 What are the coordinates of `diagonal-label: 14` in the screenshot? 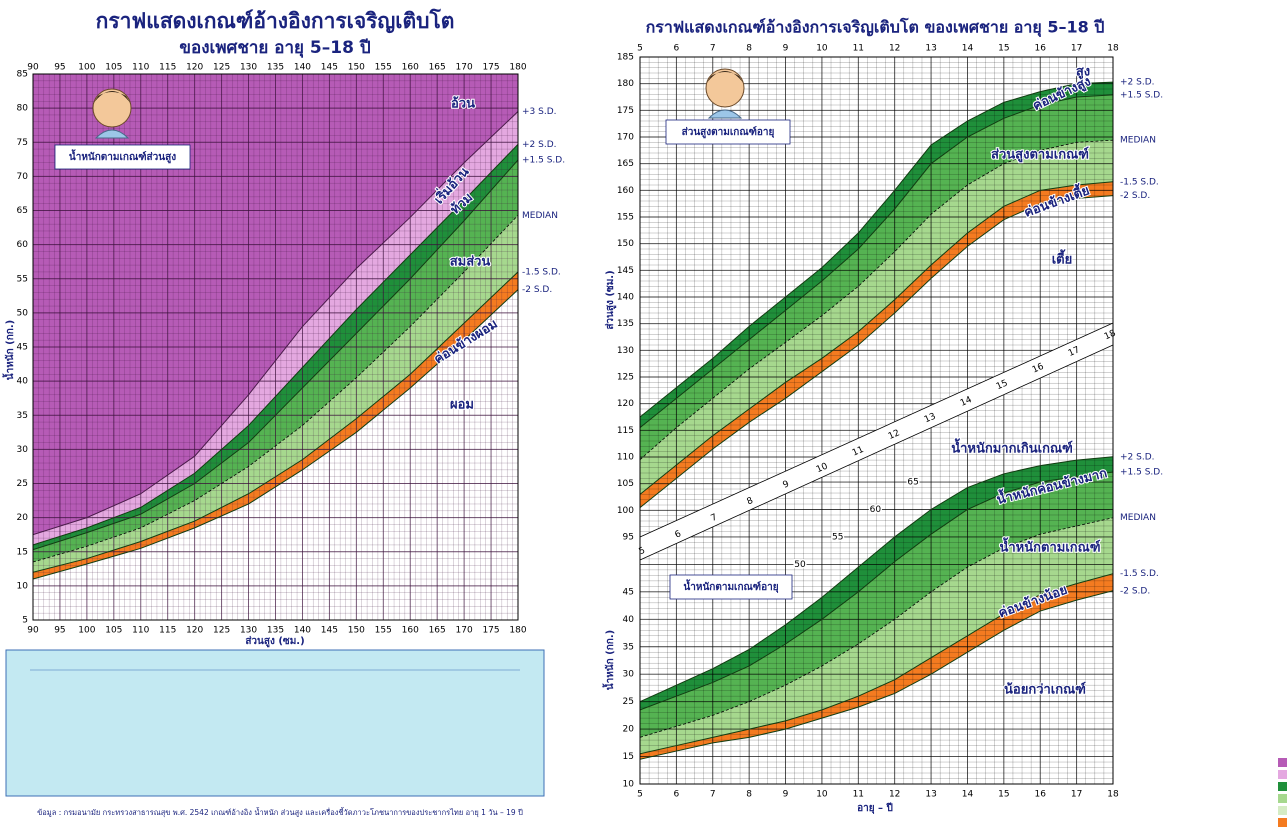 It's located at (966, 402).